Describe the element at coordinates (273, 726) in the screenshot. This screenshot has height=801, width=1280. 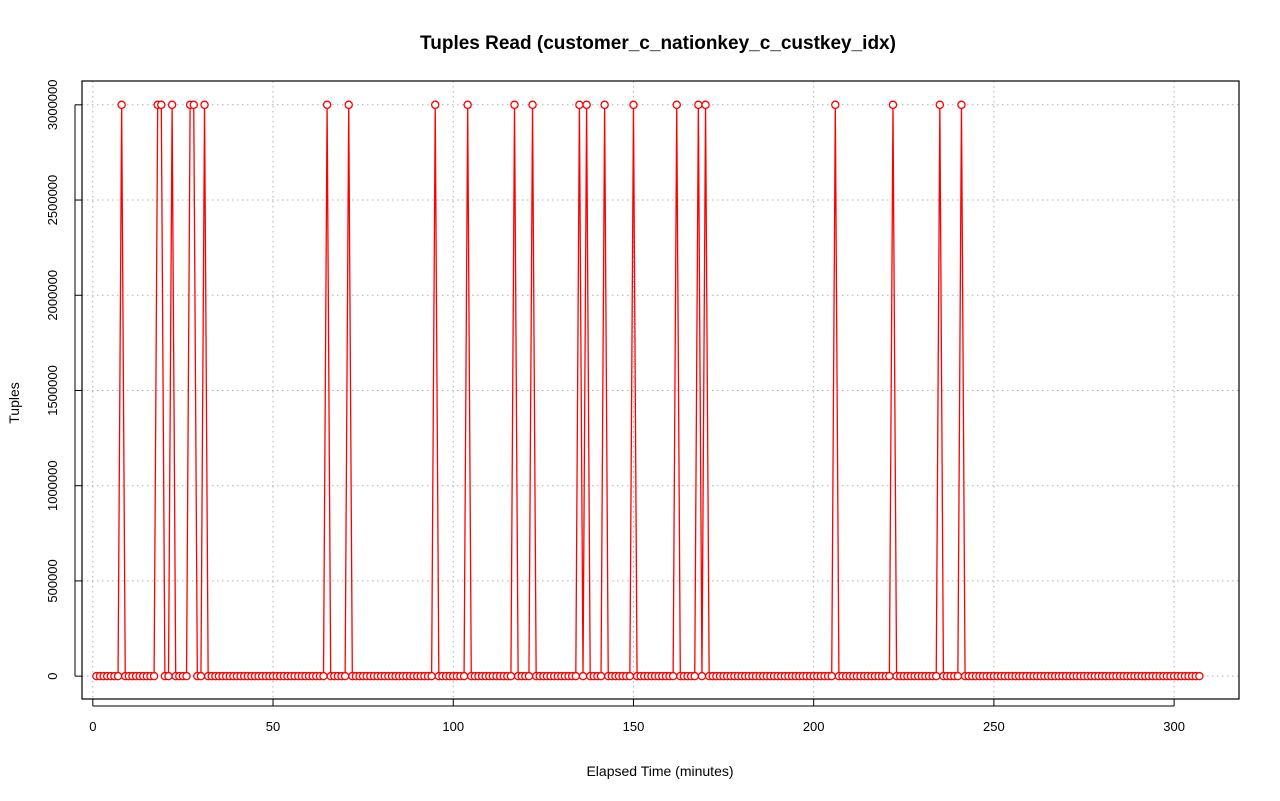
I see `x-tick-label: 50` at that location.